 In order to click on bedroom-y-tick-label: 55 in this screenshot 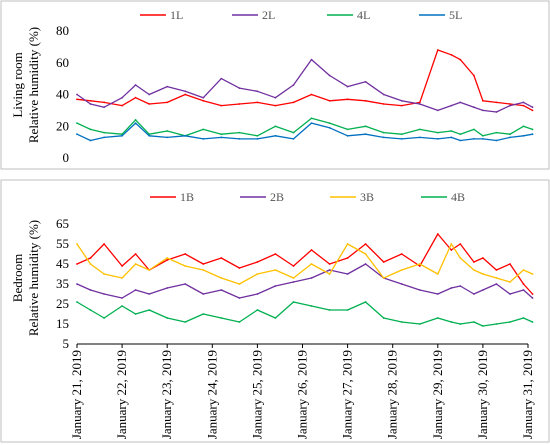, I will do `click(62, 243)`.